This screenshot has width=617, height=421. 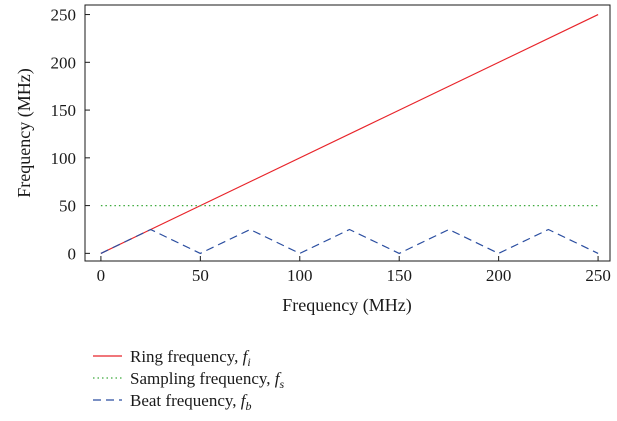 What do you see at coordinates (64, 62) in the screenshot?
I see `y-tick-label: 200` at bounding box center [64, 62].